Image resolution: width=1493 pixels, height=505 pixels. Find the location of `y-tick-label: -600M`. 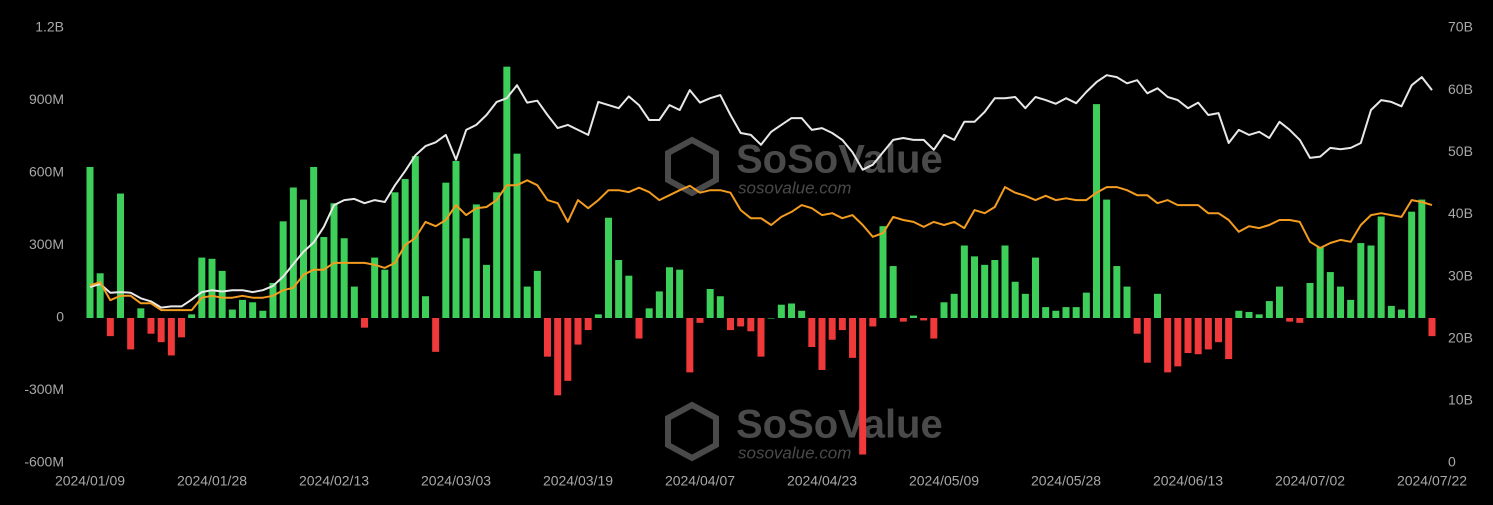

y-tick-label: -600M is located at coordinates (44, 462).